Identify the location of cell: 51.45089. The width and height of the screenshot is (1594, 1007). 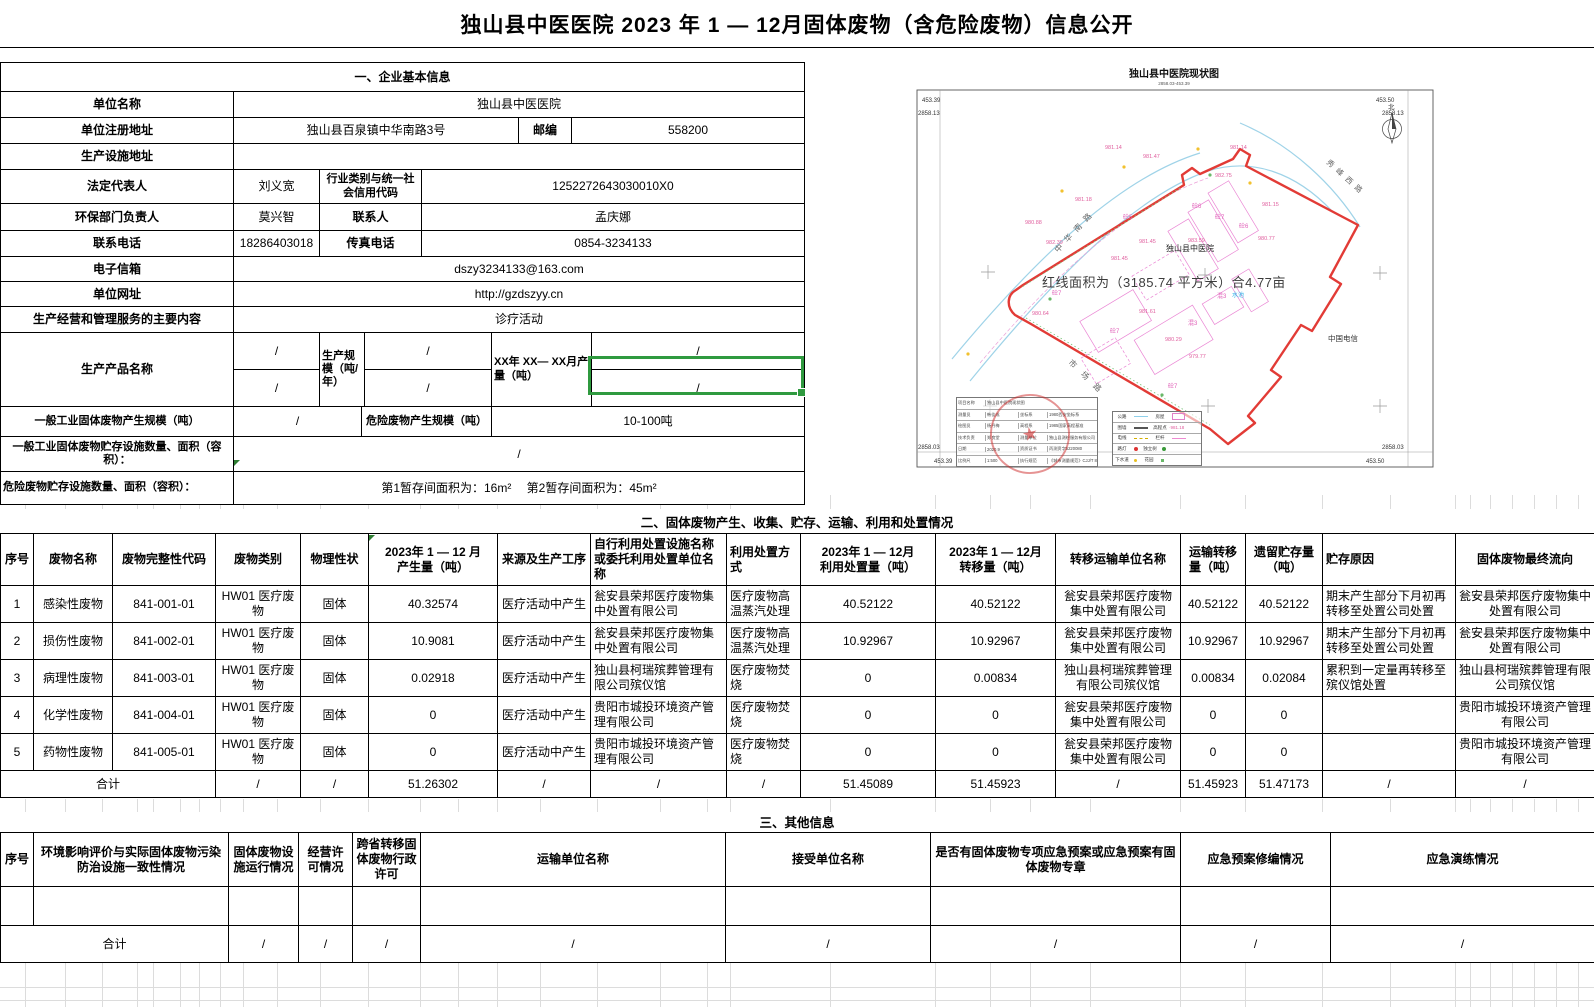
(868, 784).